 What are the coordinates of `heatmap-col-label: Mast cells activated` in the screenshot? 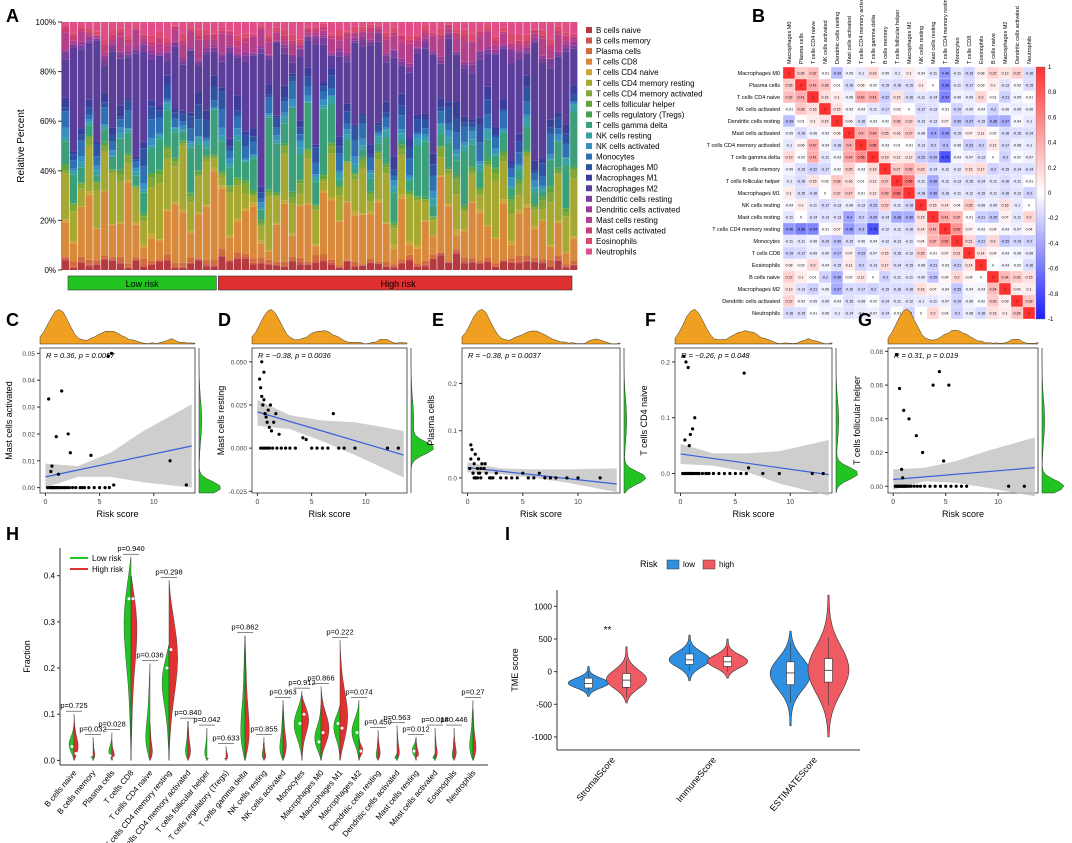 It's located at (850, 40).